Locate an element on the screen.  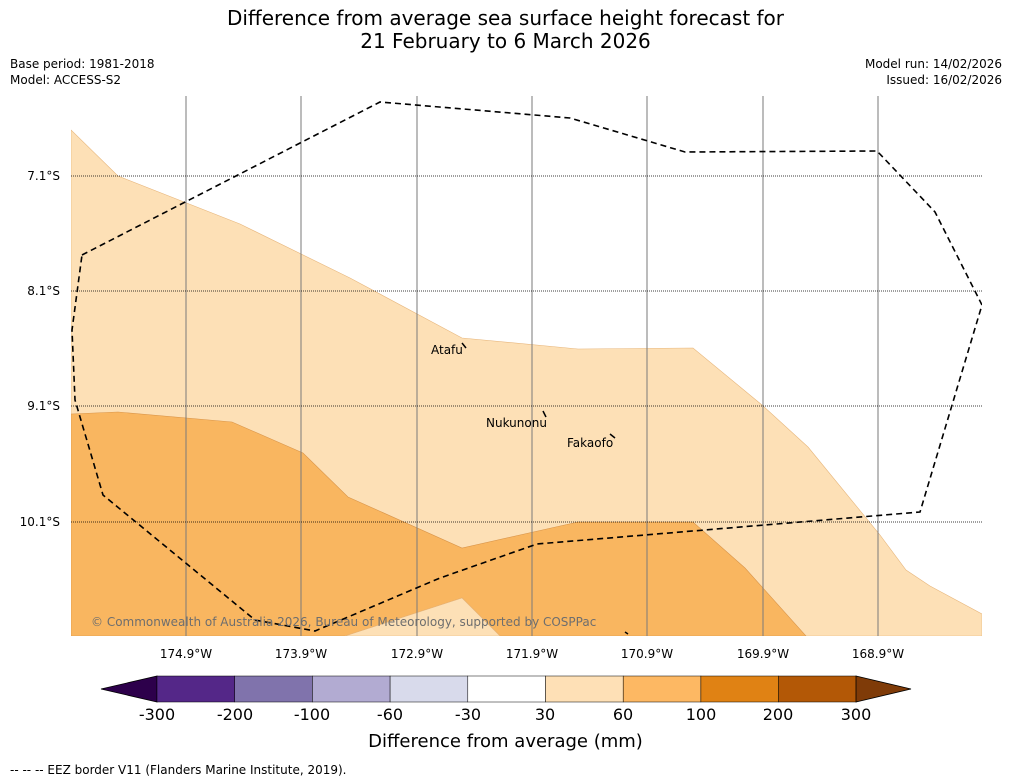
colorbar-tick-label: -300 is located at coordinates (157, 714).